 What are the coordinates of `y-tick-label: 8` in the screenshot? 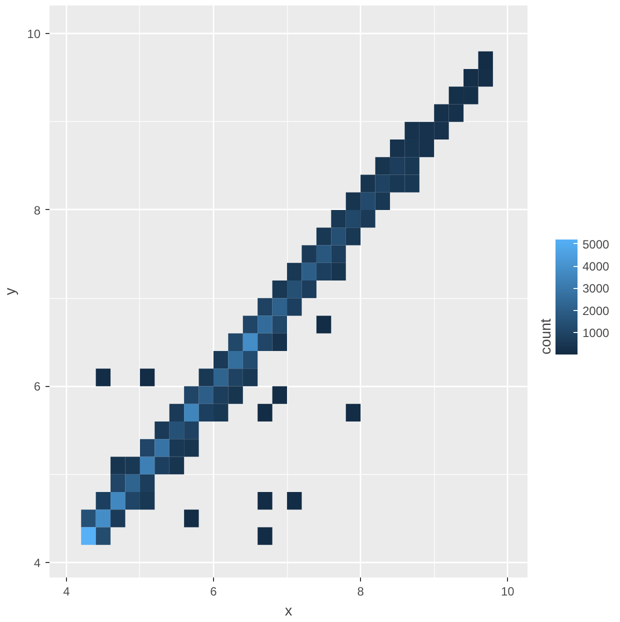 It's located at (37, 210).